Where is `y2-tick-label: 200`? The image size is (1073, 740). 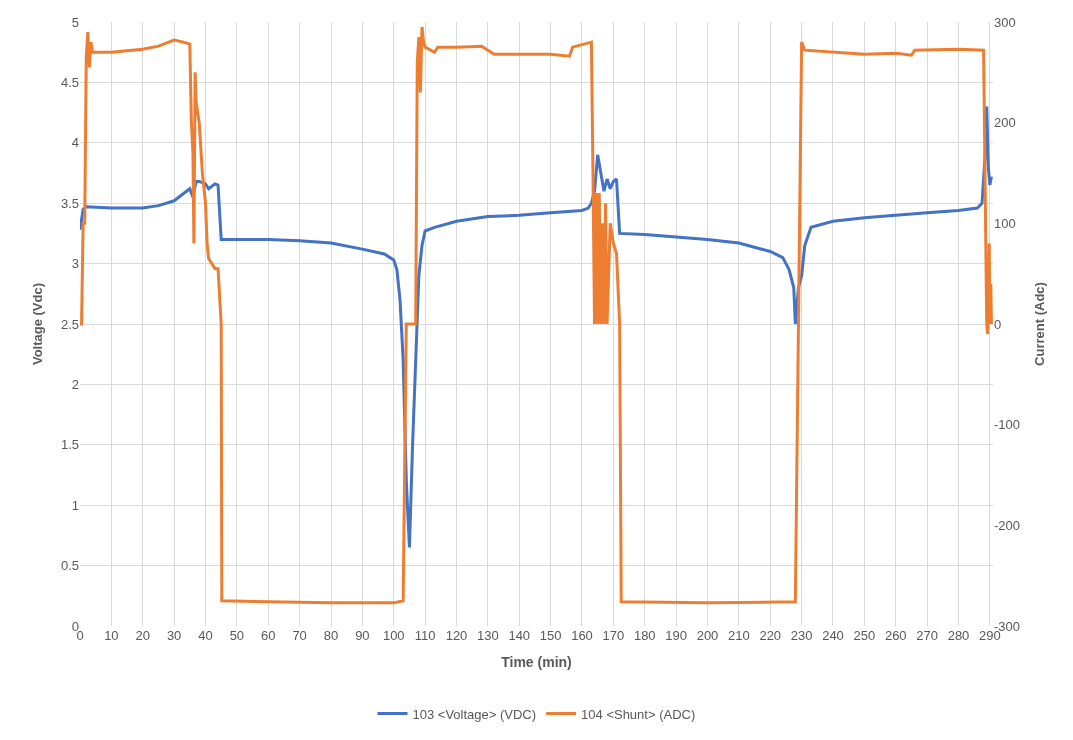
y2-tick-label: 200 is located at coordinates (1005, 123).